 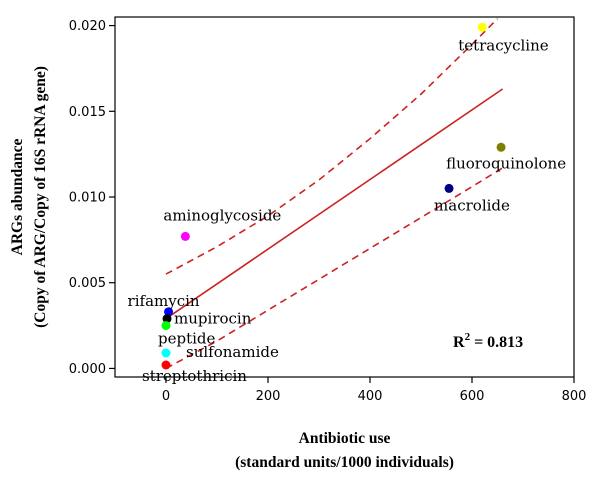 I want to click on point-mupirocin, so click(x=167, y=319).